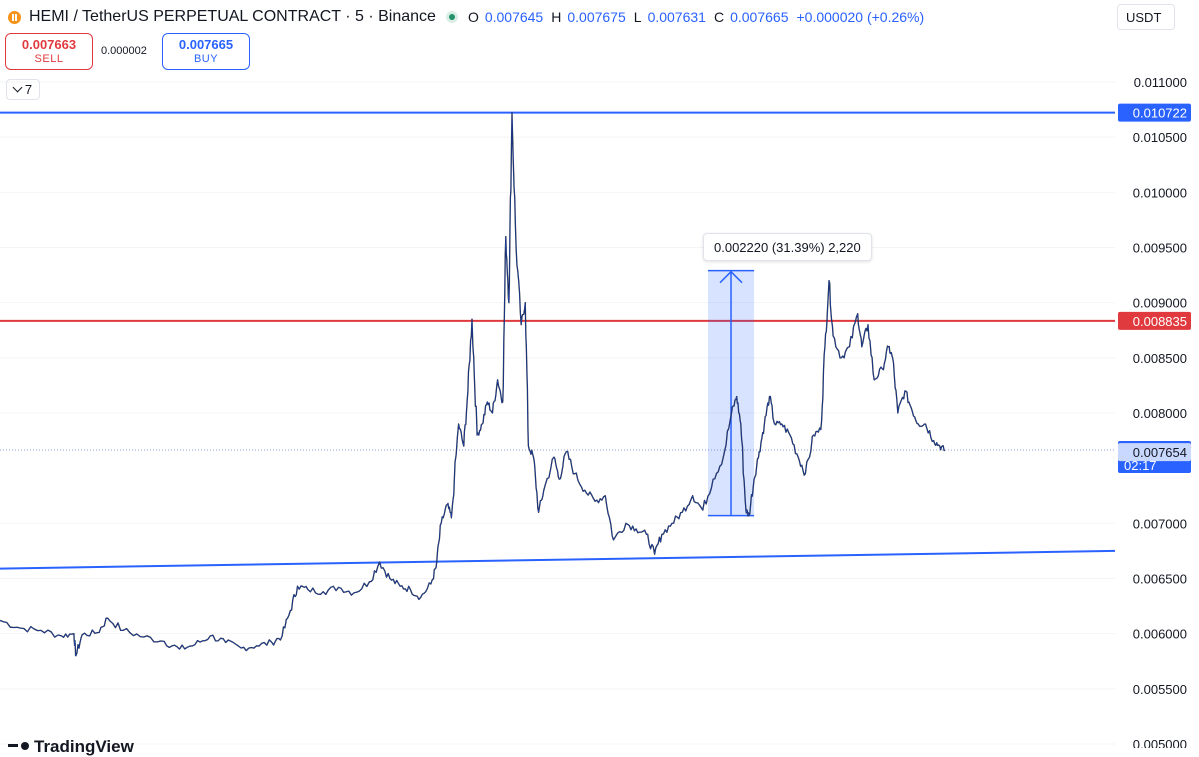  I want to click on mark-price-label-bg, so click(1154, 452).